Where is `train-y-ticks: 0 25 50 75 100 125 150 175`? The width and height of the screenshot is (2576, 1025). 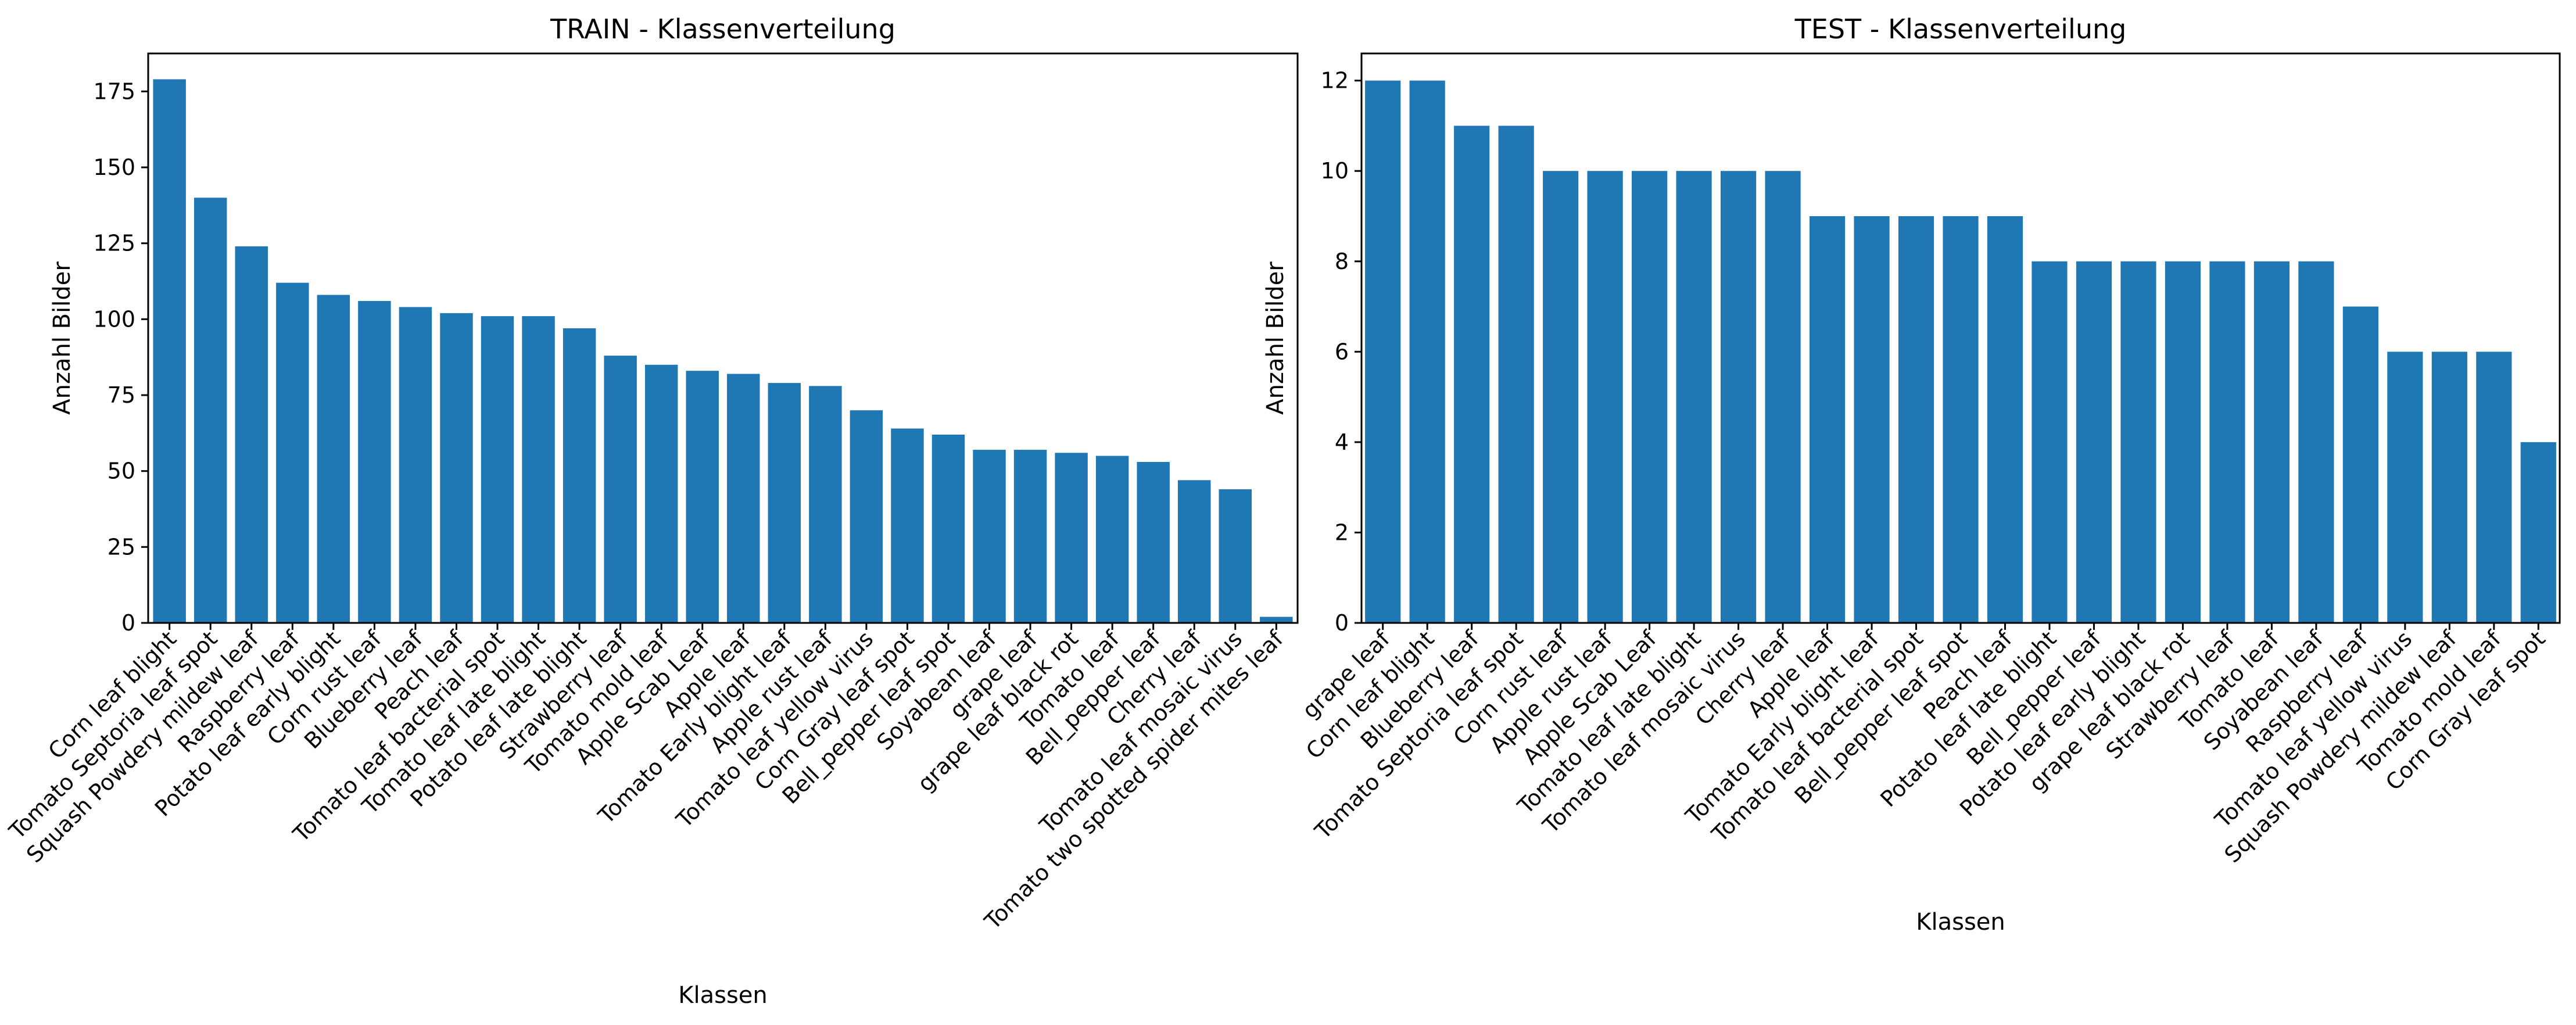 train-y-ticks: 0 25 50 75 100 125 150 175 is located at coordinates (120, 357).